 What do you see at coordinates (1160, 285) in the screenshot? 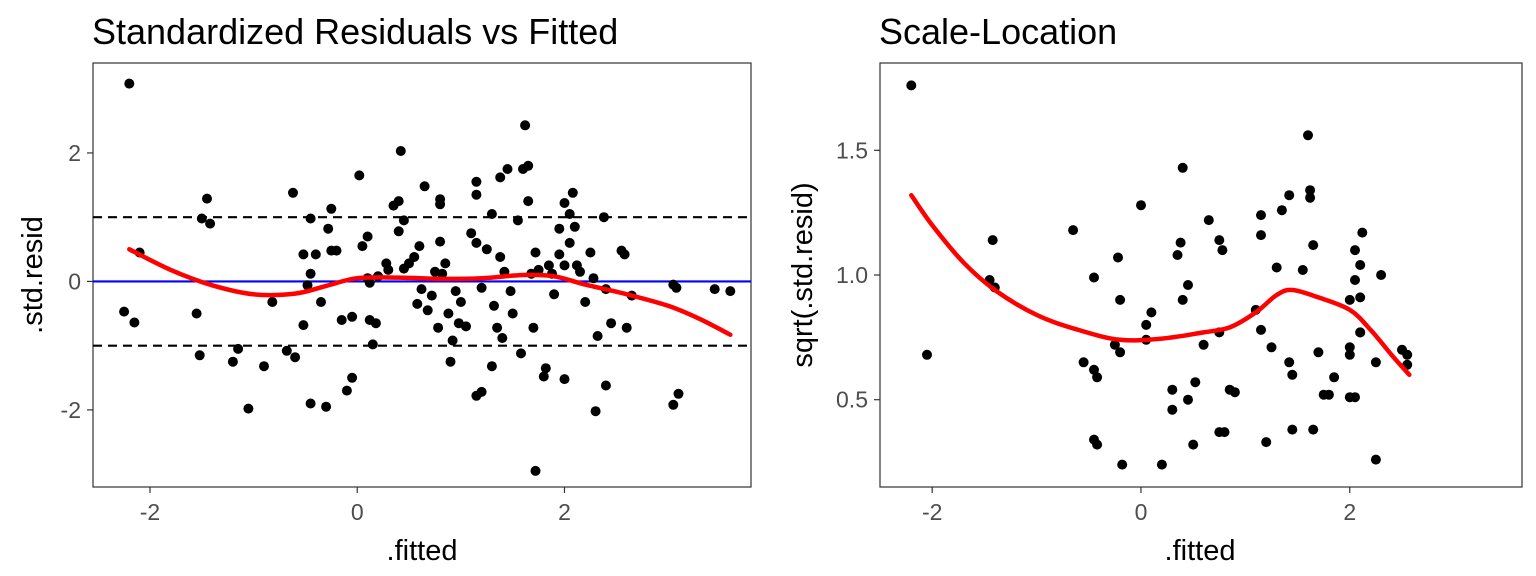
I see `smooth-curve` at bounding box center [1160, 285].